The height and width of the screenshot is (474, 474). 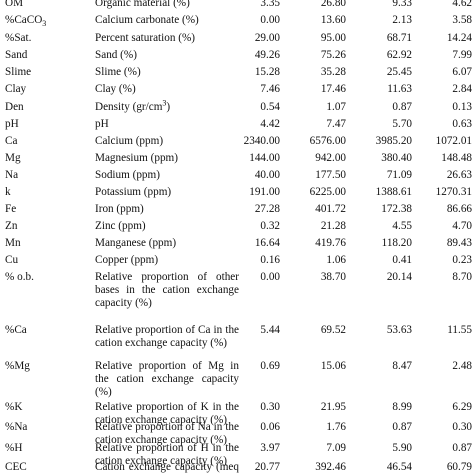 What do you see at coordinates (399, 38) in the screenshot?
I see `value-v3: 68.71` at bounding box center [399, 38].